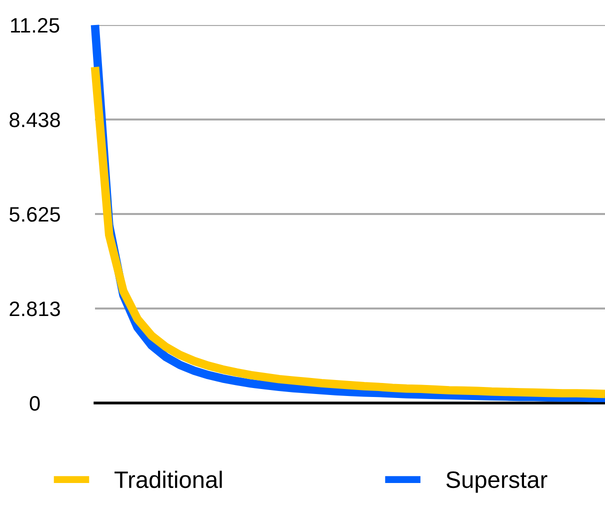  Describe the element at coordinates (35, 25) in the screenshot. I see `y-tick-label: 11.25` at that location.